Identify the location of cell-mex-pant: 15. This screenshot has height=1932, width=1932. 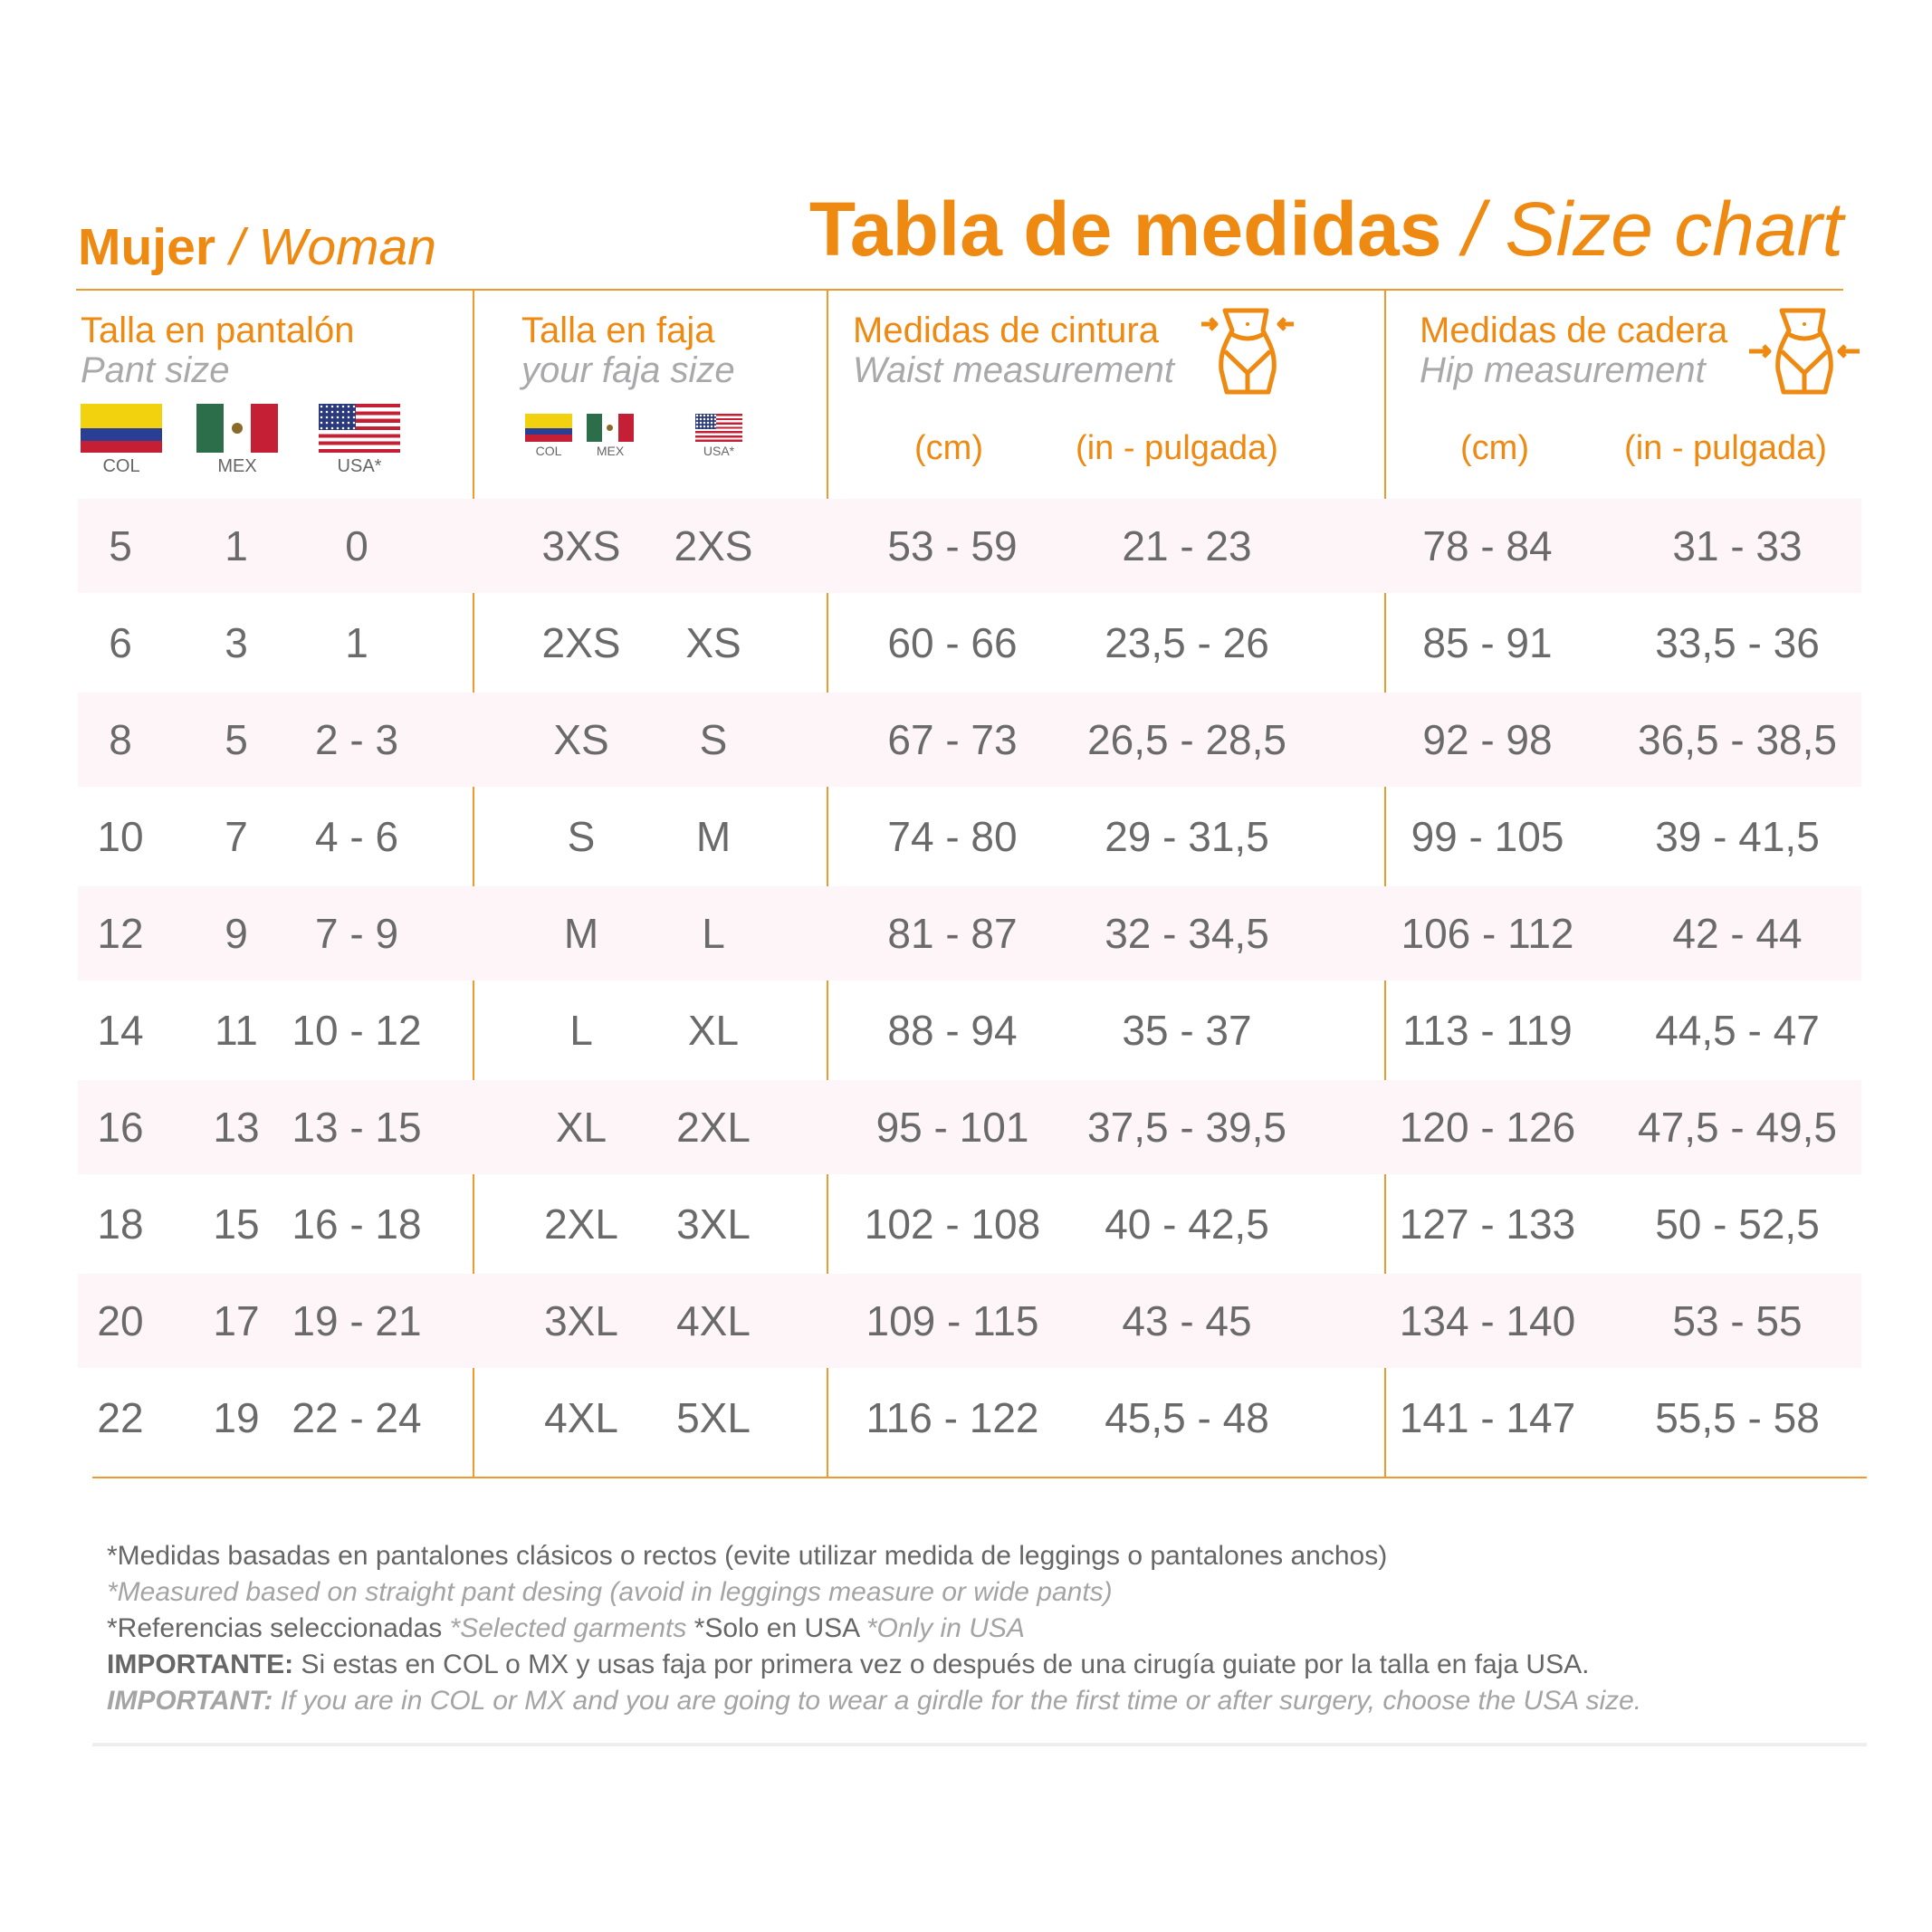
(237, 1224).